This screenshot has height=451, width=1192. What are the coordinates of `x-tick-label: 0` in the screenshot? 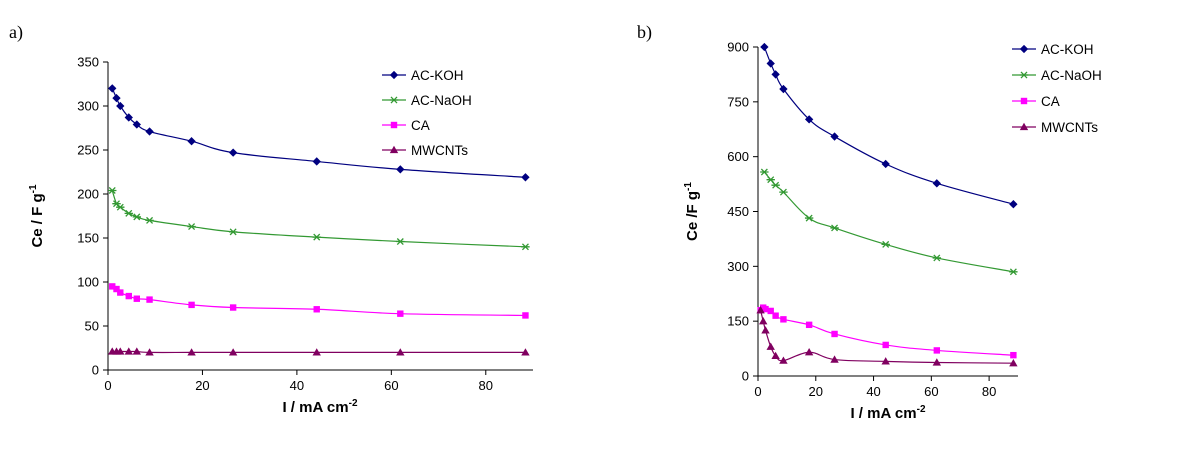 It's located at (107, 385).